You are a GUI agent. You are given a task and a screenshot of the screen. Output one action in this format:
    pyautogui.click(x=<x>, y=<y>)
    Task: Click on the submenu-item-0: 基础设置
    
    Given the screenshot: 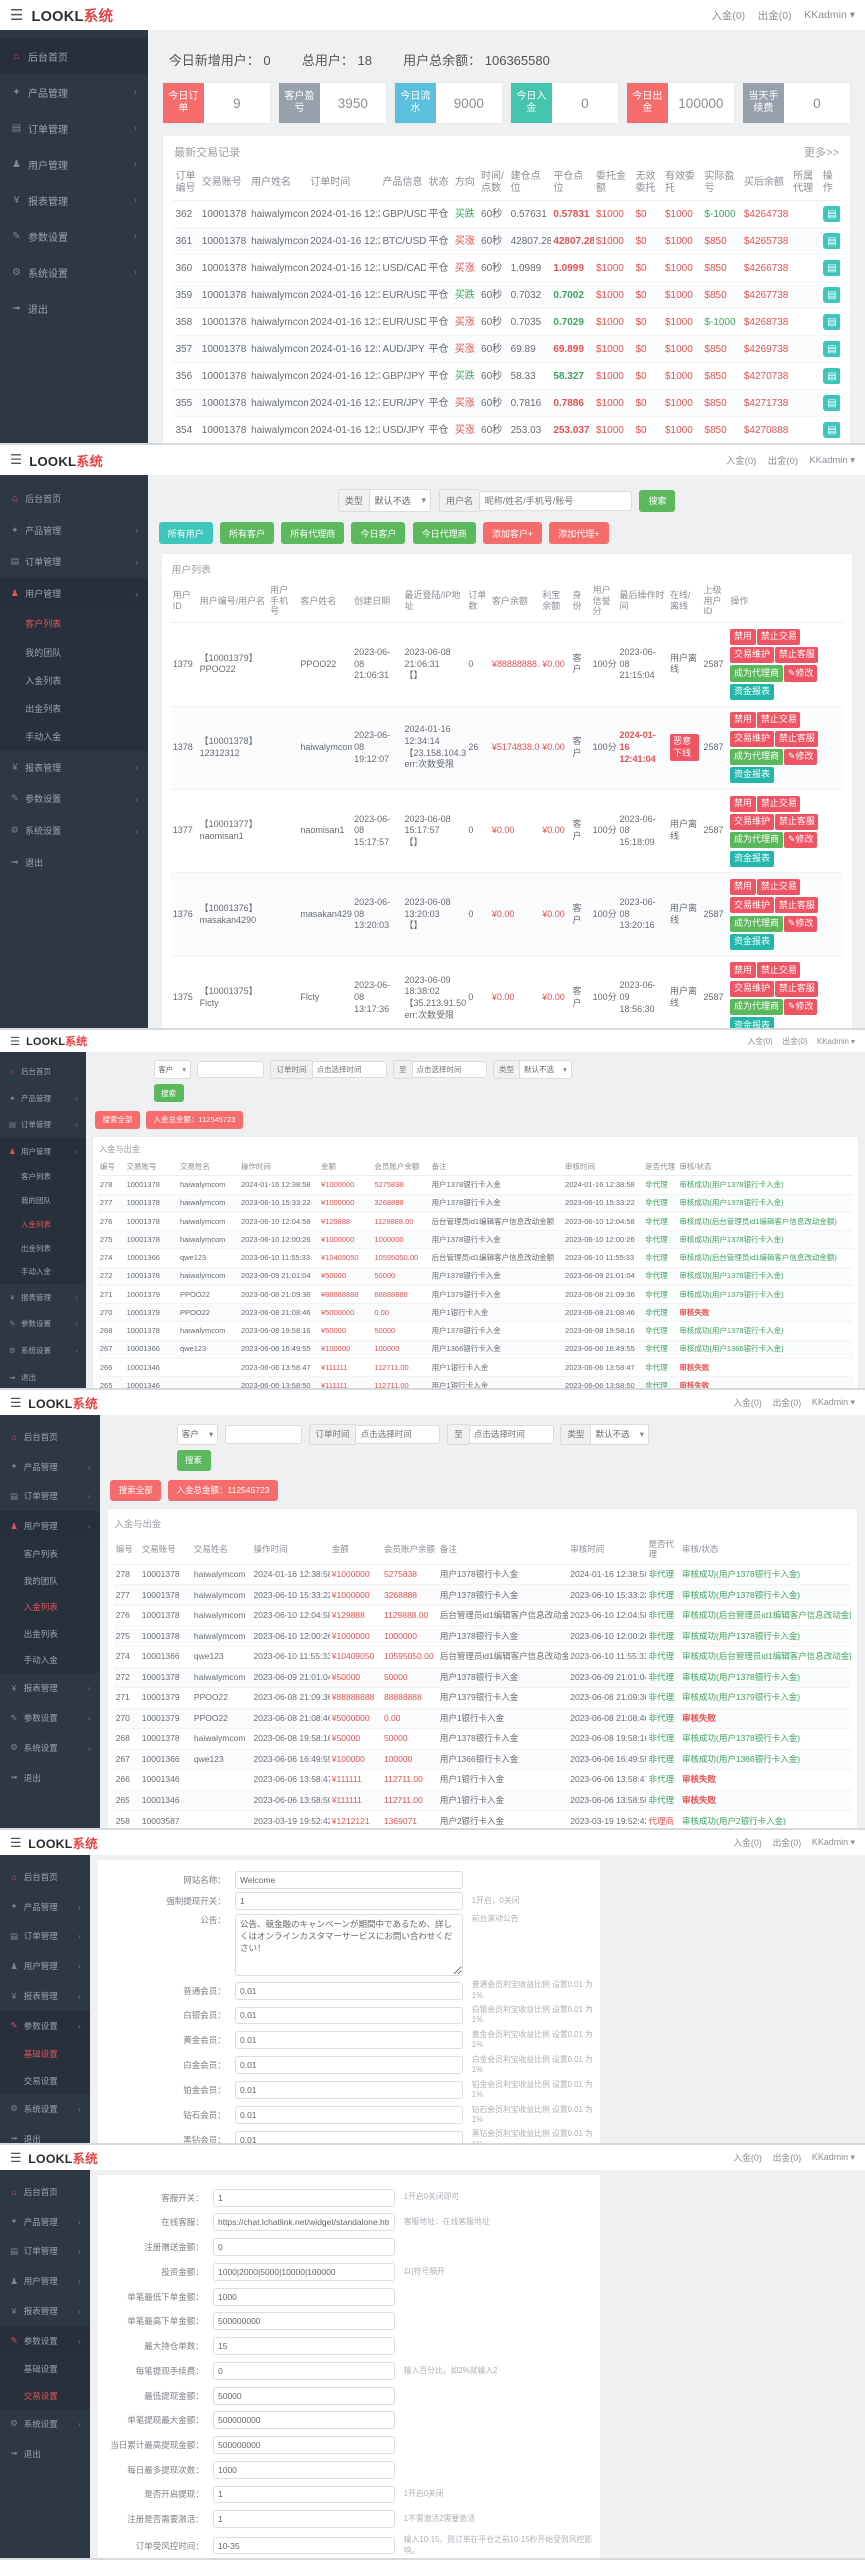 What is the action you would take?
    pyautogui.click(x=40, y=2054)
    